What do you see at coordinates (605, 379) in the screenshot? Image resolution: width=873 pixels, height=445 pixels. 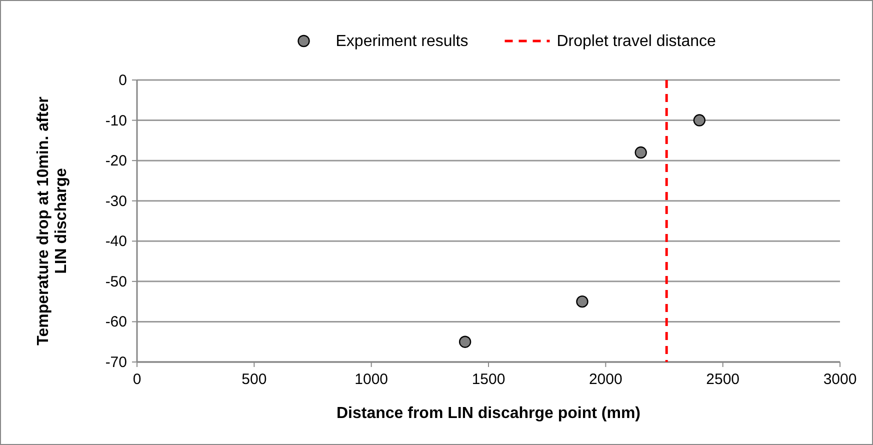 I see `x-tick-label: 2000` at bounding box center [605, 379].